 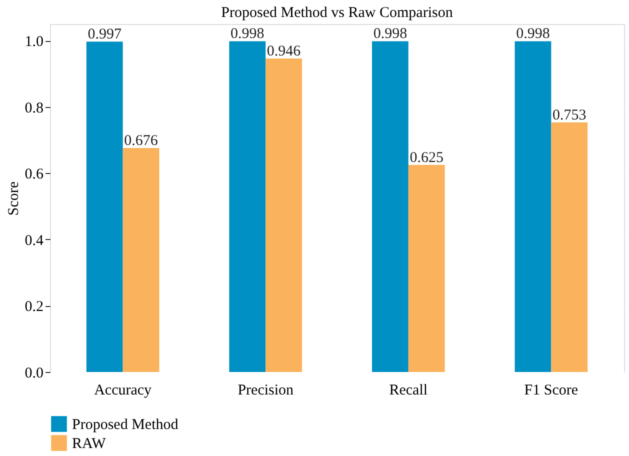 I want to click on data-label: 0.946, so click(x=284, y=51).